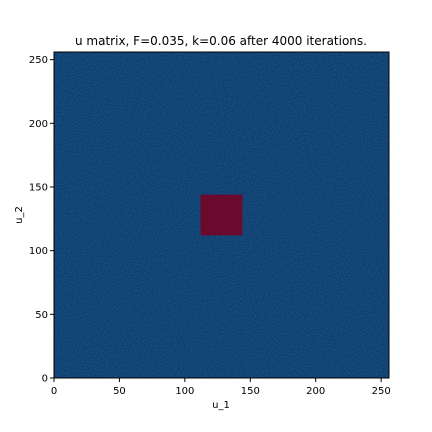  I want to click on heatmap-patch, so click(221, 215).